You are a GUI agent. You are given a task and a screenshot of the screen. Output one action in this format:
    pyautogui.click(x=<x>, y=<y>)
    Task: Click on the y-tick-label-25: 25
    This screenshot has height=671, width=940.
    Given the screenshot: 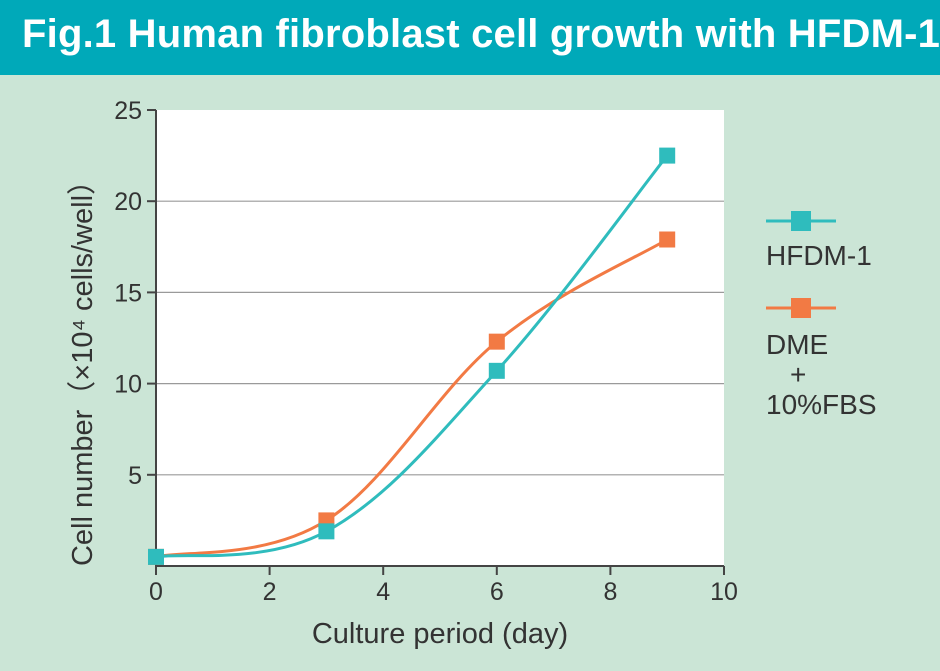 What is the action you would take?
    pyautogui.click(x=128, y=111)
    